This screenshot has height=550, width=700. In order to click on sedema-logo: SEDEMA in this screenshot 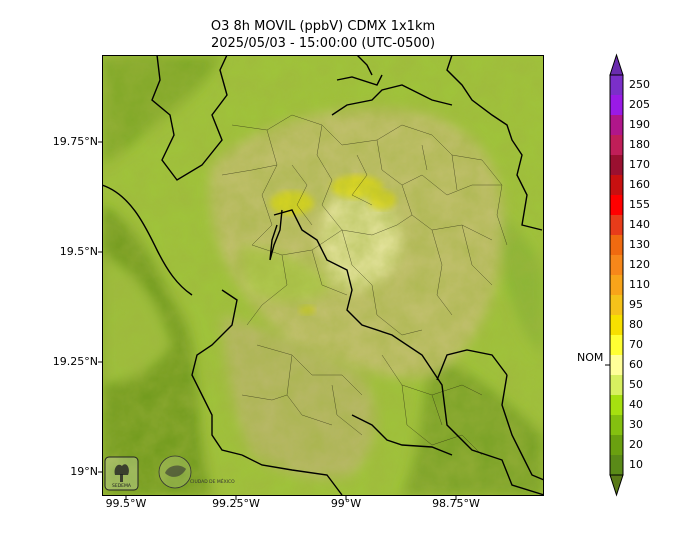, I will do `click(121, 473)`.